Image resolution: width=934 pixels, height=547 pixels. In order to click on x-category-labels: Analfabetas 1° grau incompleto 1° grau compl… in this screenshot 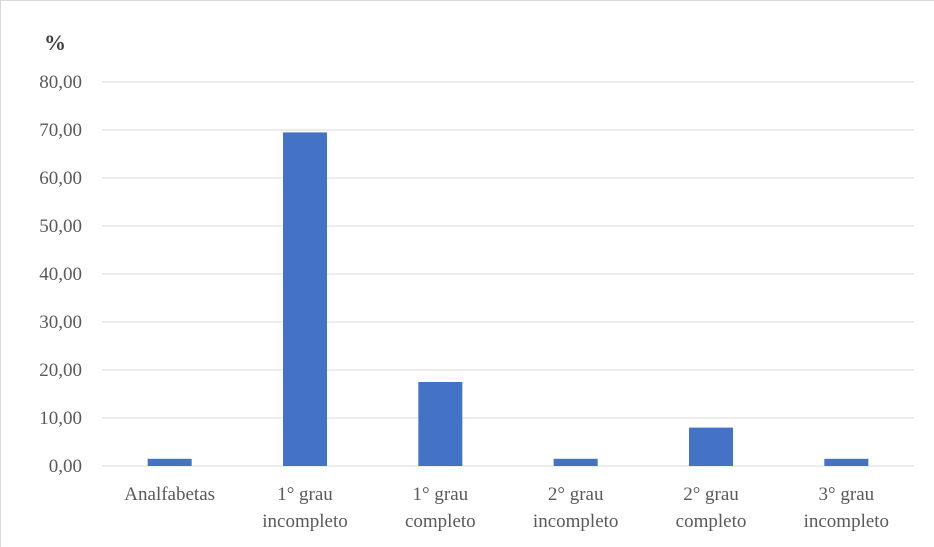, I will do `click(506, 508)`.